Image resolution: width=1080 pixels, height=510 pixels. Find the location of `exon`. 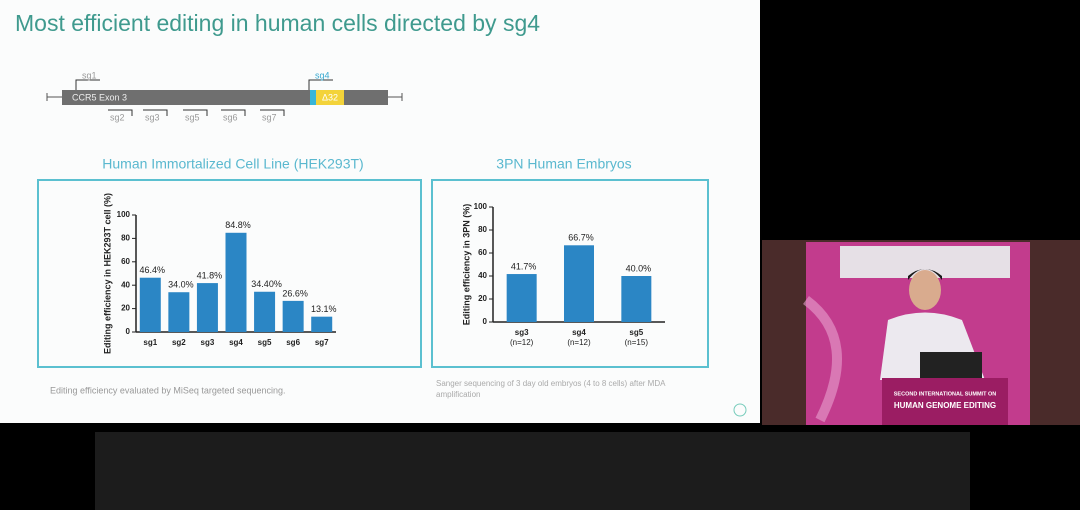

exon is located at coordinates (225, 97).